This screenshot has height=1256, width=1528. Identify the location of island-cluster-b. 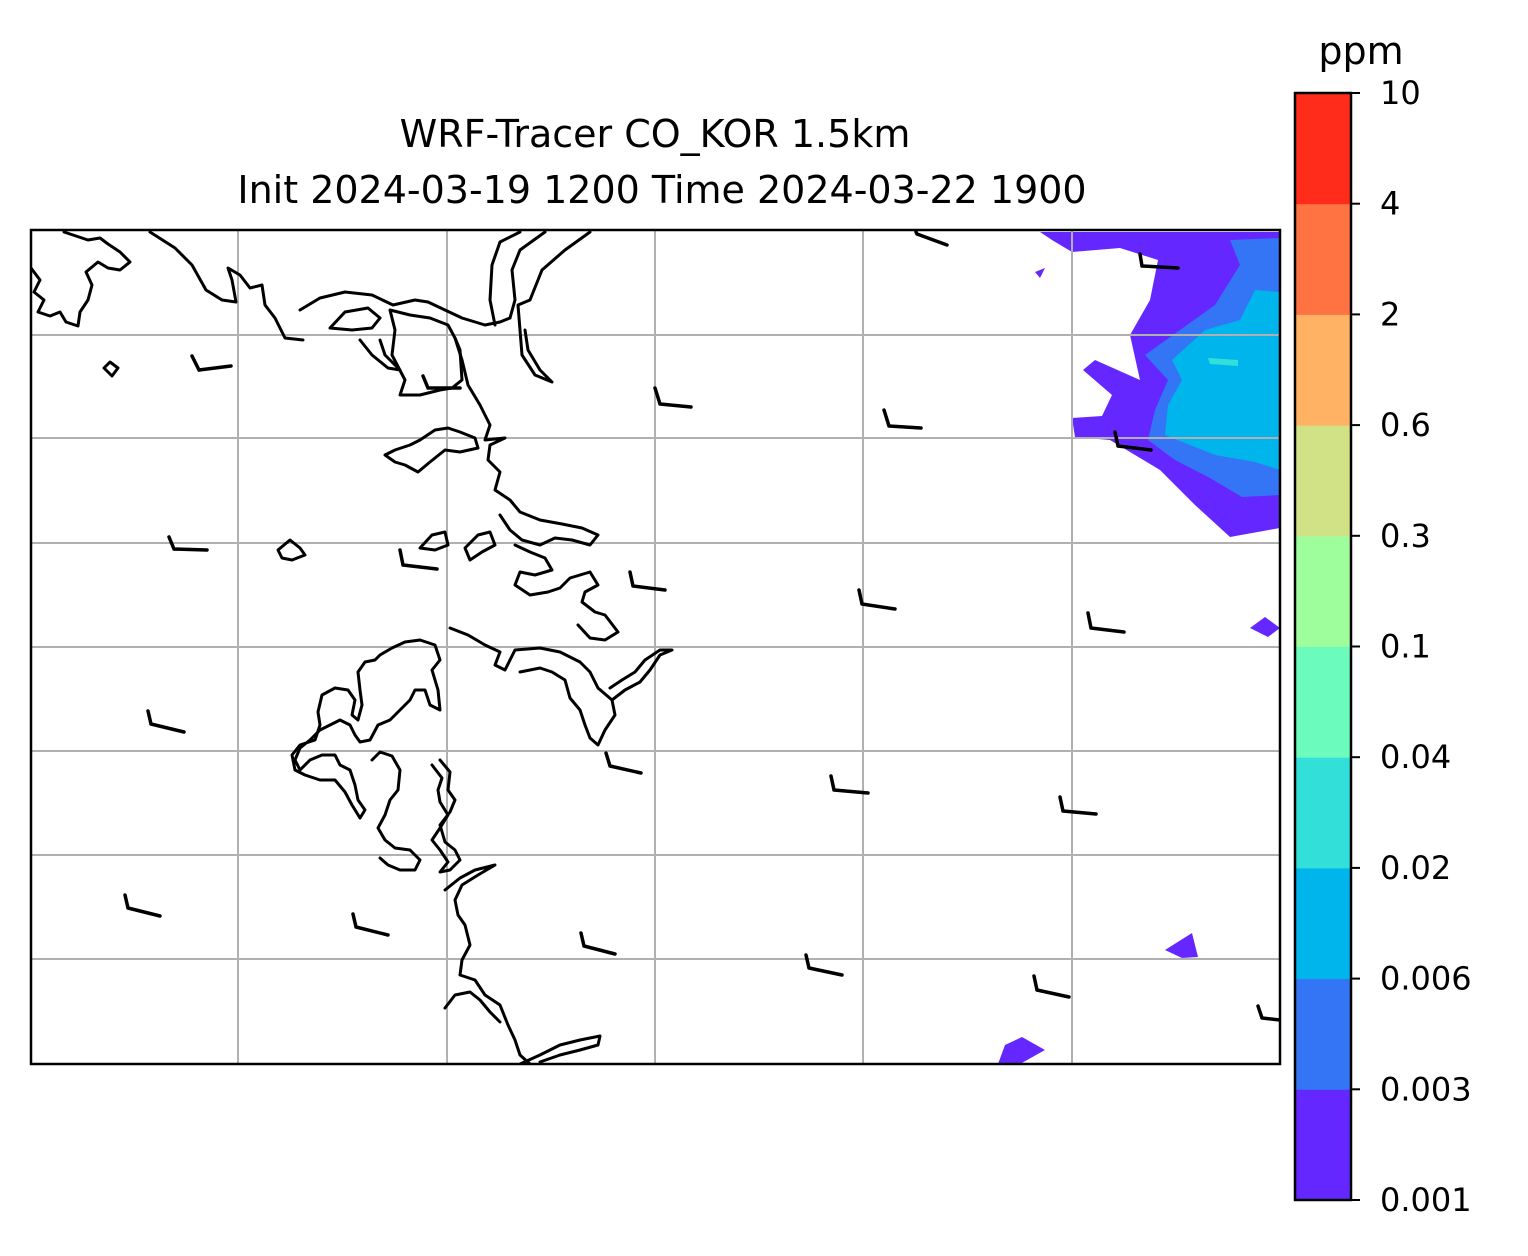
(434, 541).